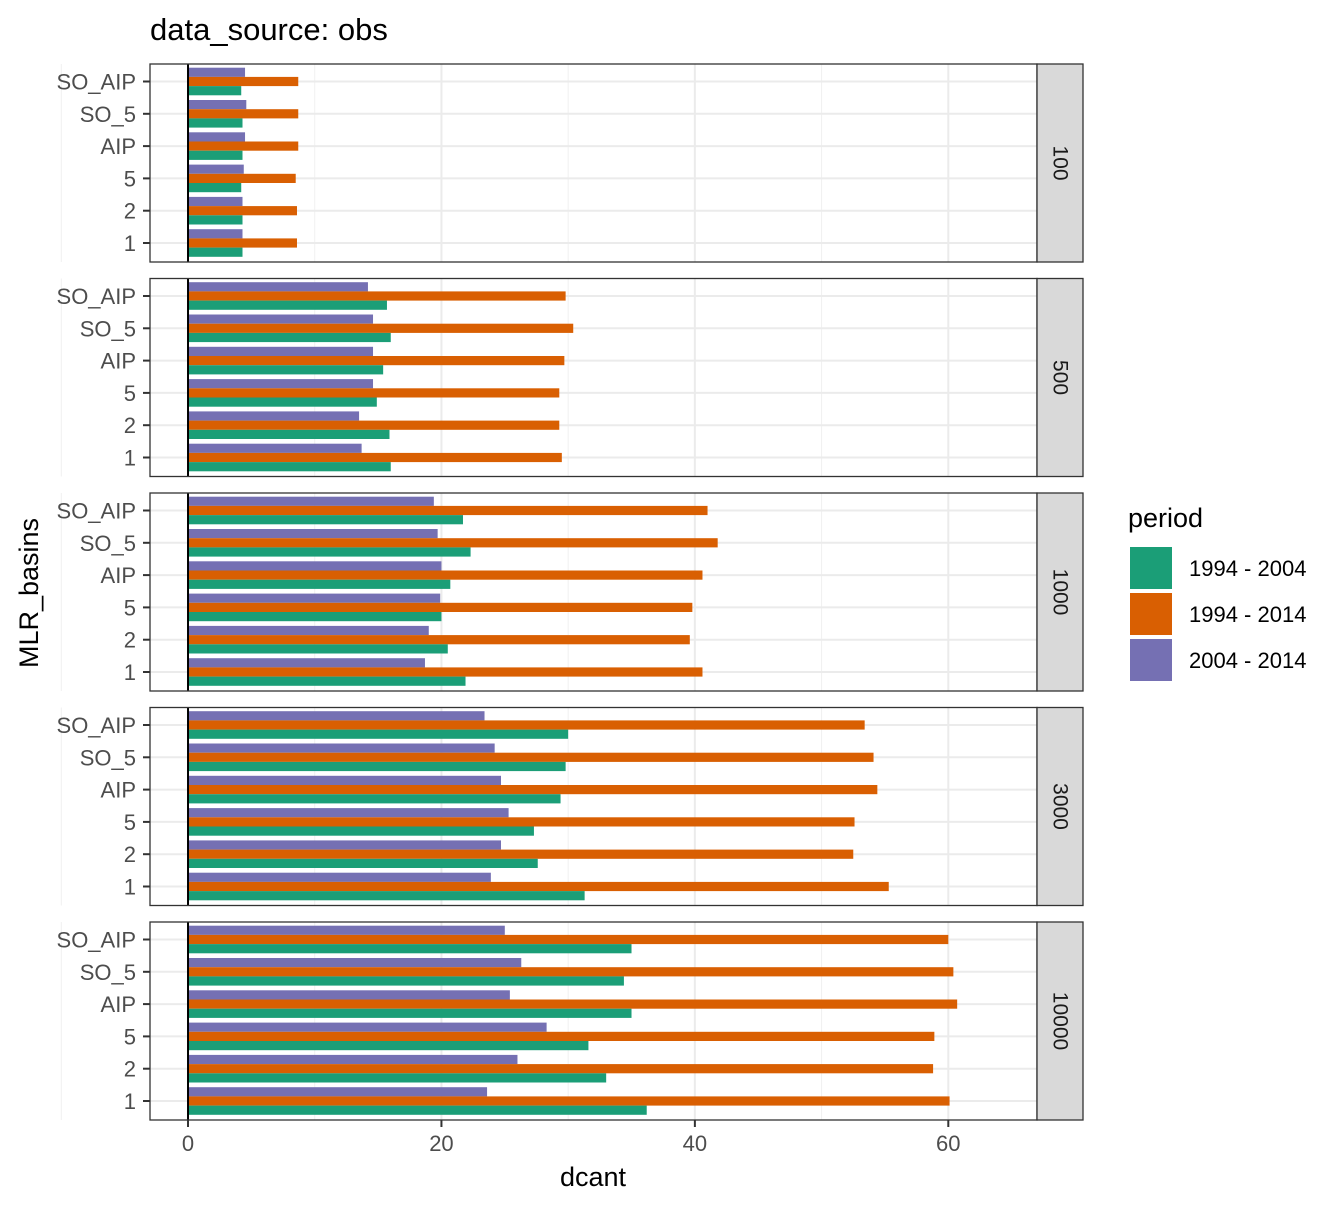 This screenshot has height=1209, width=1344. Describe the element at coordinates (344, 780) in the screenshot. I see `bar-3000-AIP-2004-2014` at that location.